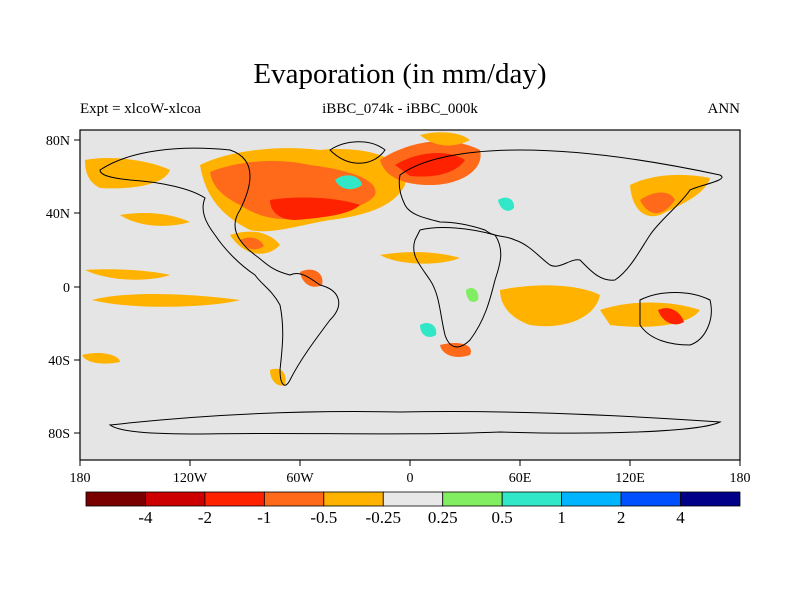 The image size is (800, 600). I want to click on y-tick-label: 80N, so click(58, 141).